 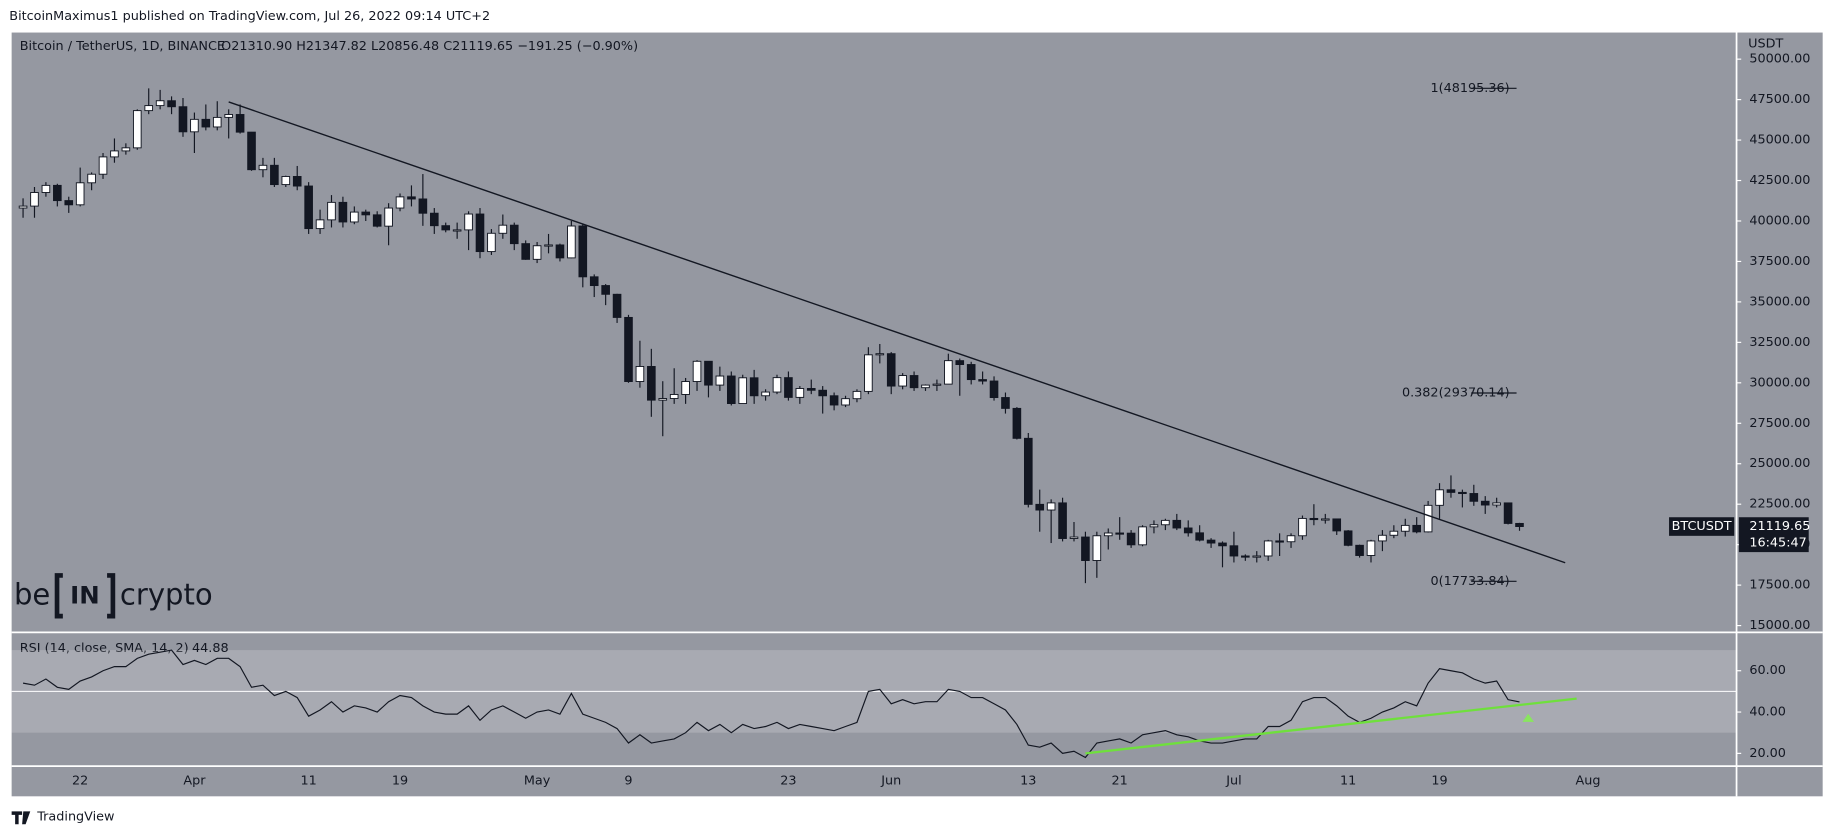 I want to click on footer-logo, so click(x=21, y=818).